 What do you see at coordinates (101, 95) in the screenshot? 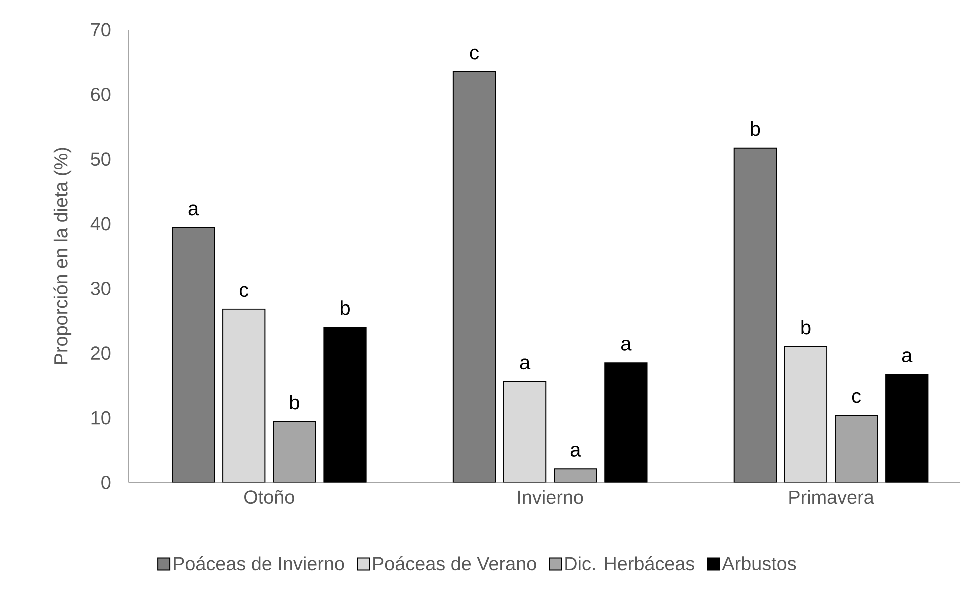
I see `y-tick-label: 60` at bounding box center [101, 95].